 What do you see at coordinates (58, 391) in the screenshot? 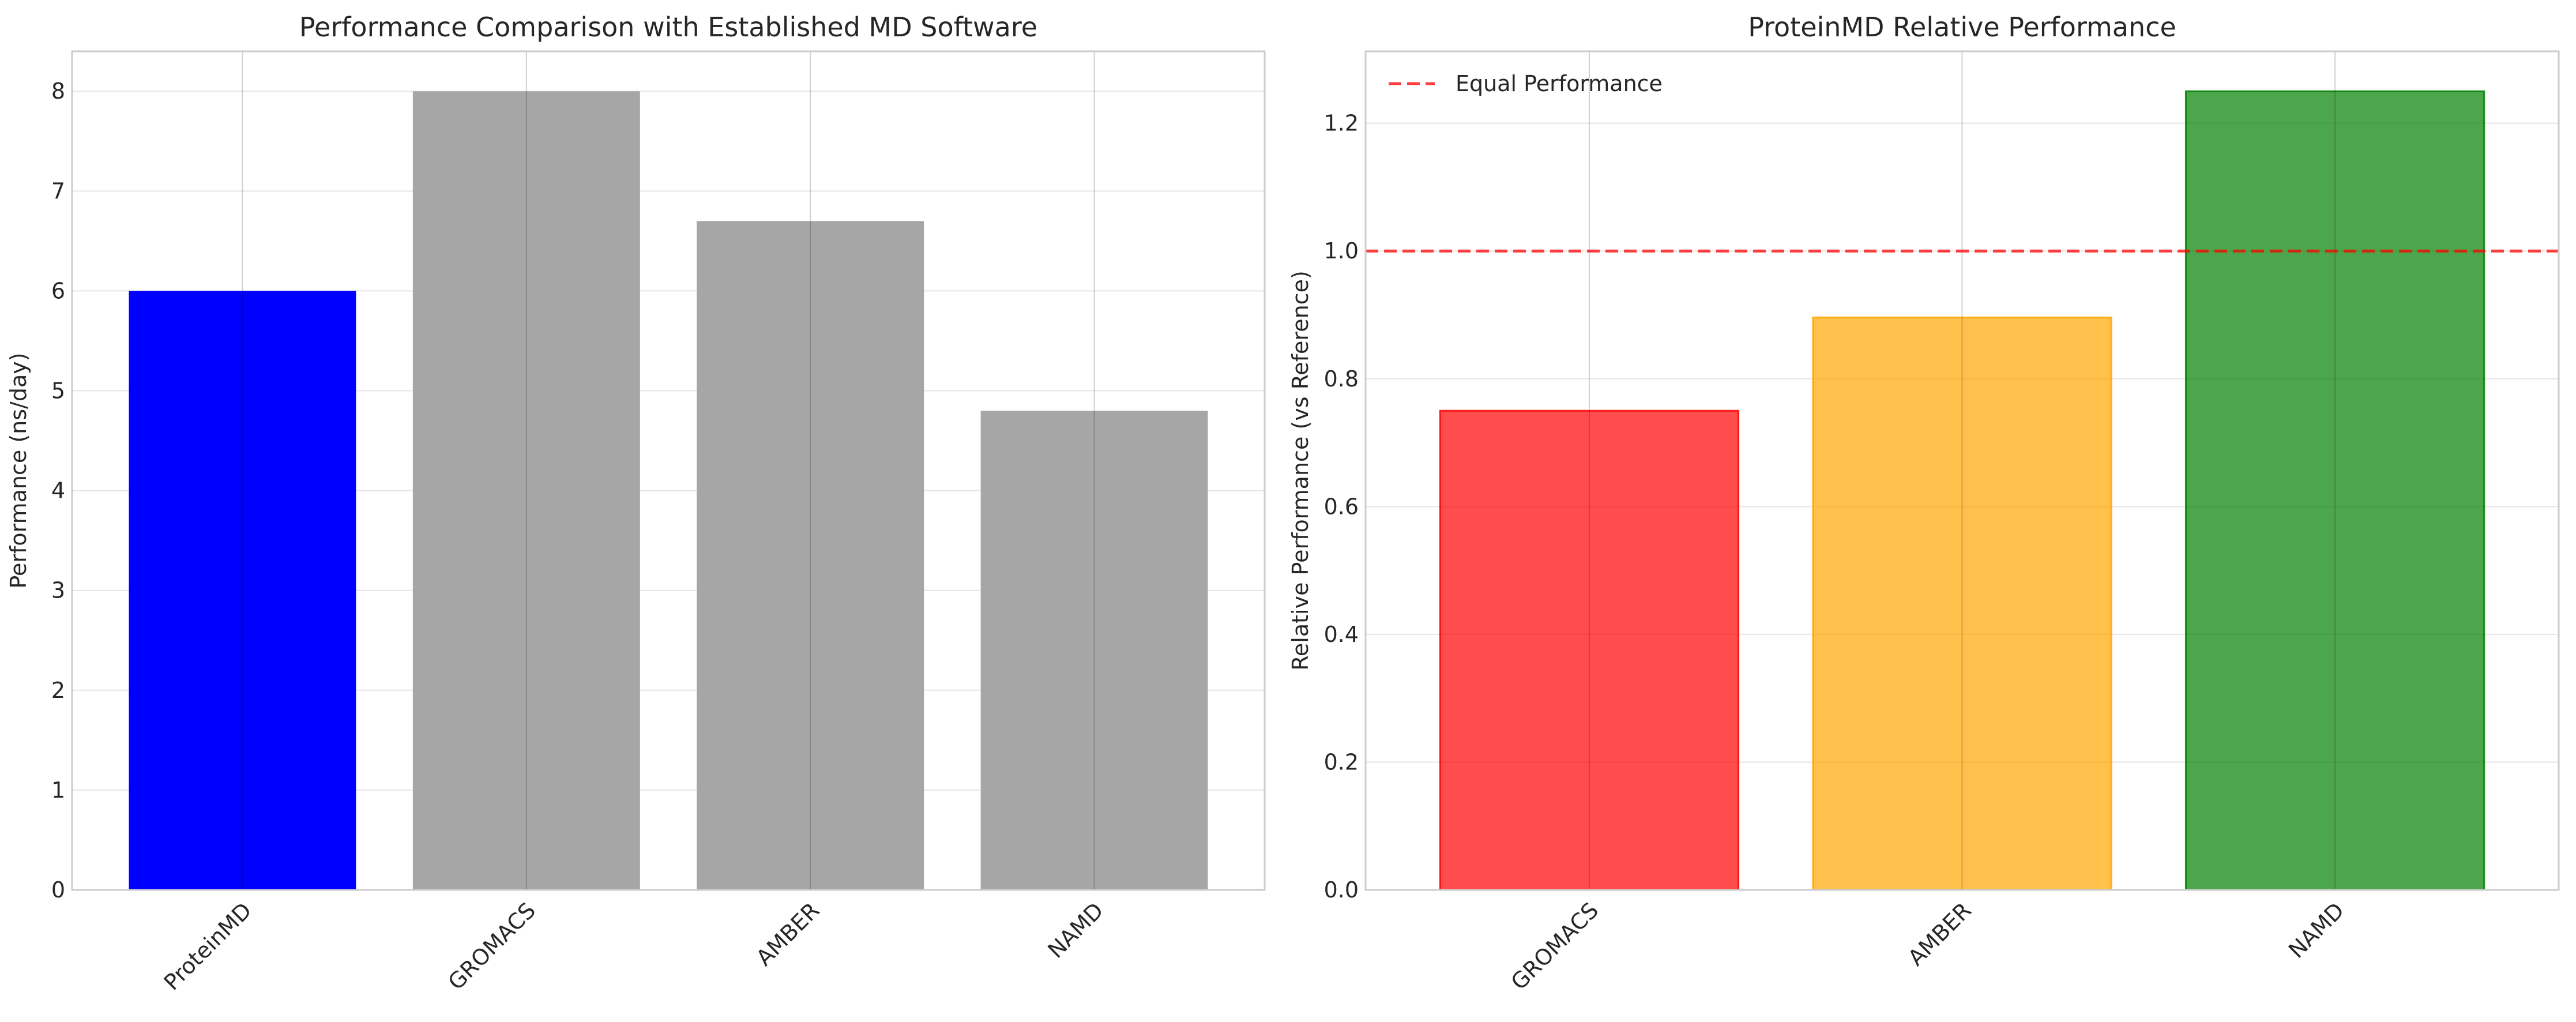
I see `y-tick-label: 5` at bounding box center [58, 391].